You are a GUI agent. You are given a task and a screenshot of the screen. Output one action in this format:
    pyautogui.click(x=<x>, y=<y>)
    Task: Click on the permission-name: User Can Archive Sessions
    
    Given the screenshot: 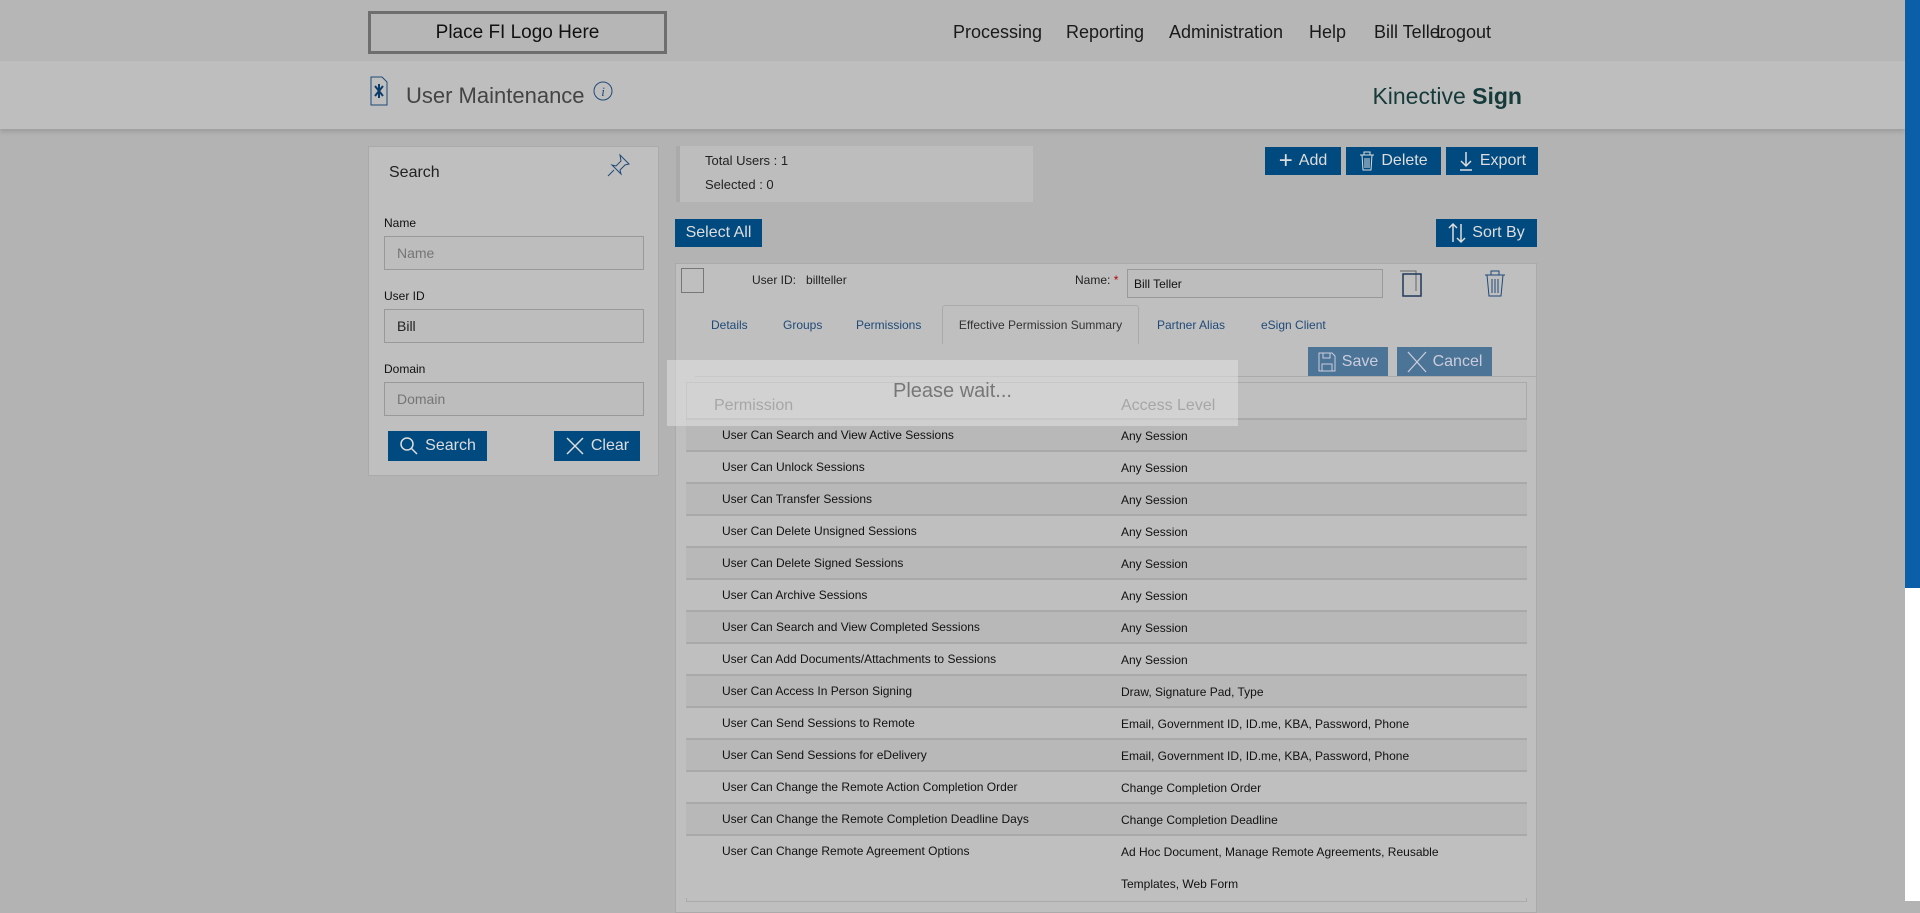 What is the action you would take?
    pyautogui.click(x=795, y=595)
    